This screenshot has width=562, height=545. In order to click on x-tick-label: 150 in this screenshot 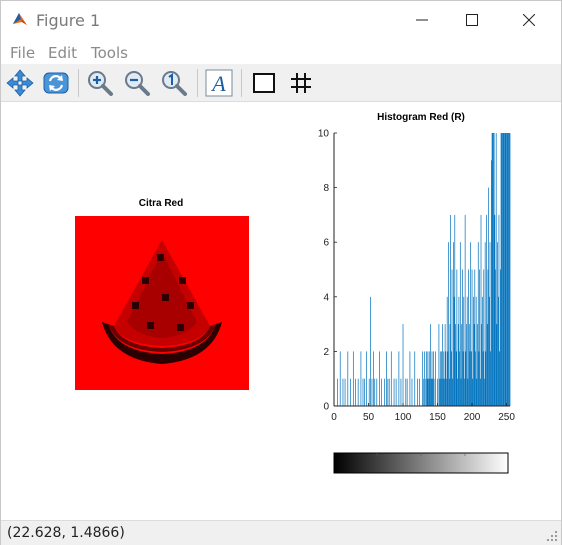, I will do `click(437, 417)`.